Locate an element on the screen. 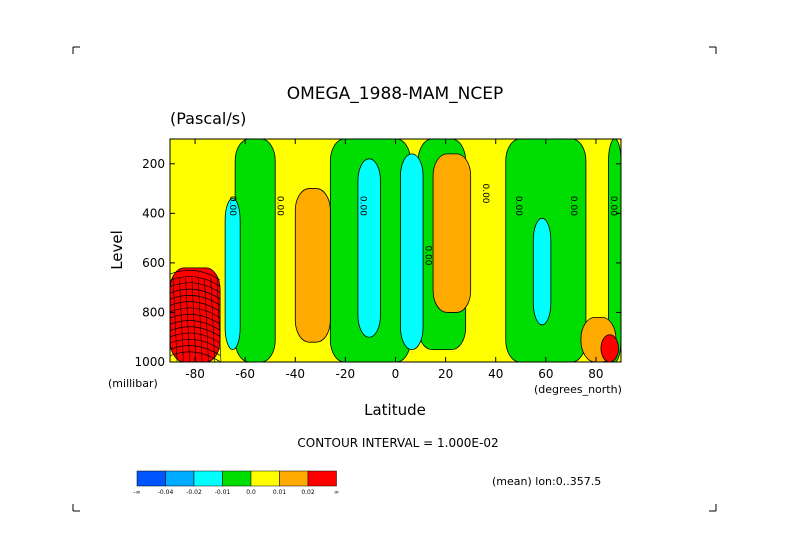 The image size is (789, 558). x-tick-label: -60 is located at coordinates (245, 374).